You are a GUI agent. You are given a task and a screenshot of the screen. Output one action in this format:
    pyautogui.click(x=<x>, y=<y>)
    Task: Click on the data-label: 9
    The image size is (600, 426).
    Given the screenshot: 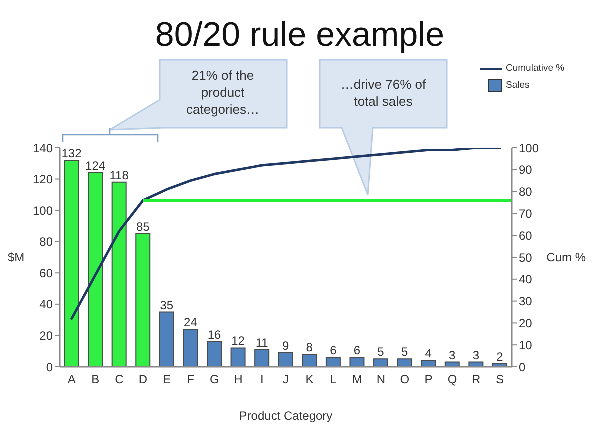 What is the action you would take?
    pyautogui.click(x=286, y=345)
    